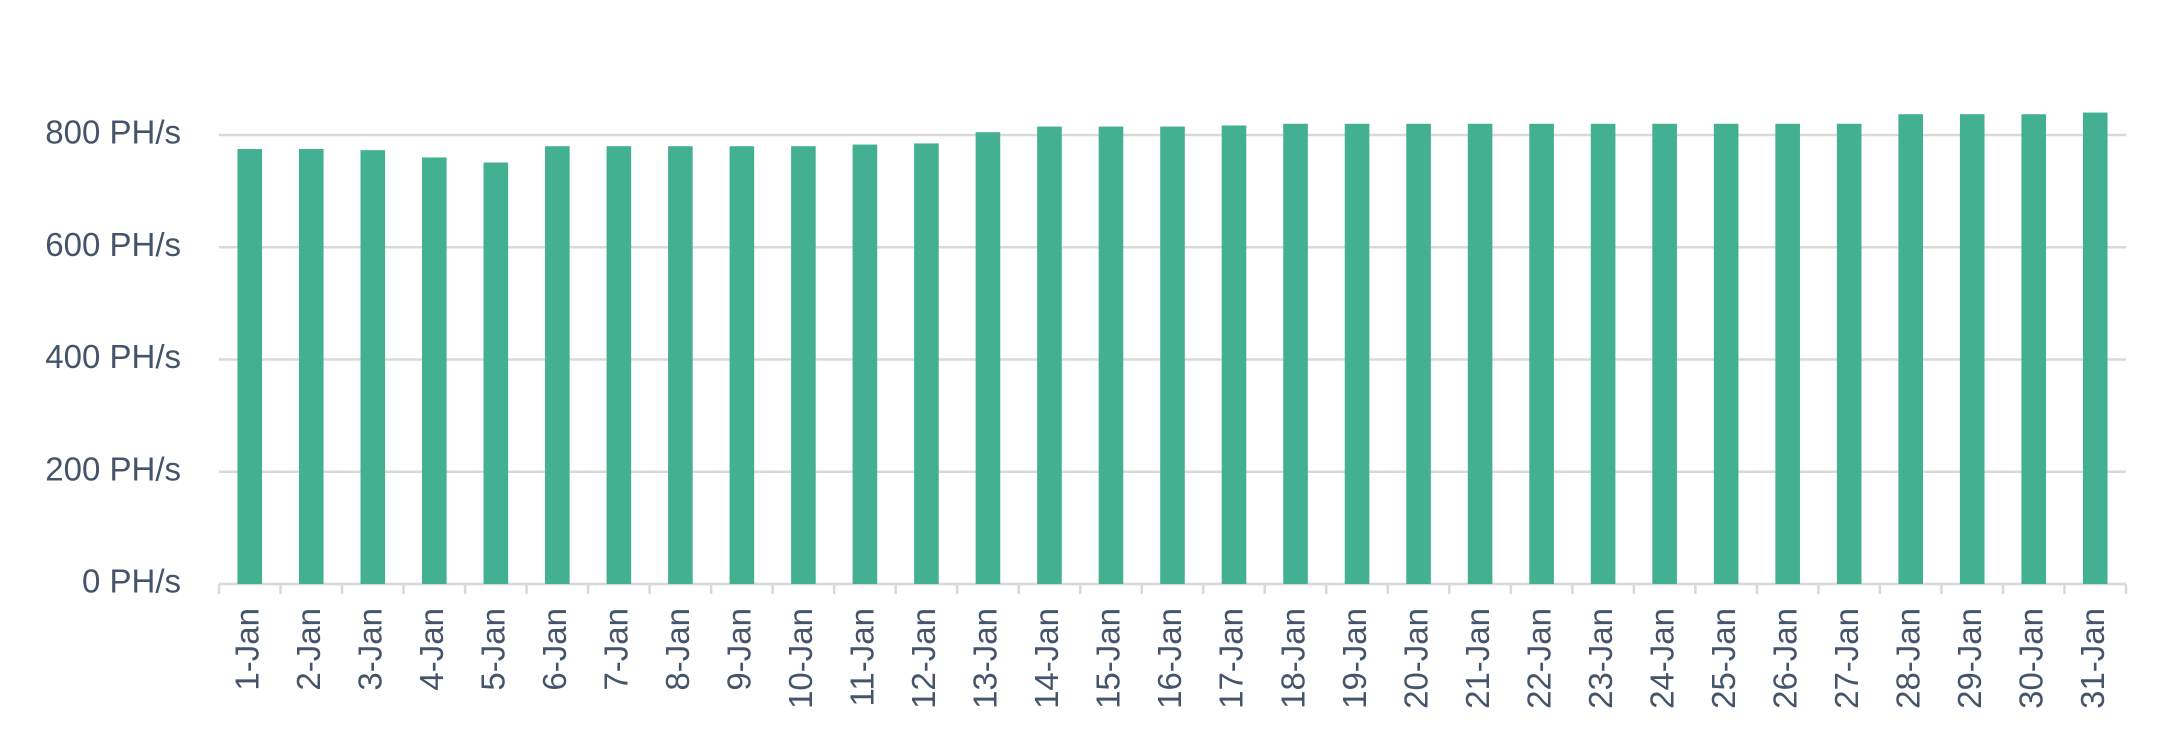  I want to click on x-tick-label: 26-Jan, so click(1784, 658).